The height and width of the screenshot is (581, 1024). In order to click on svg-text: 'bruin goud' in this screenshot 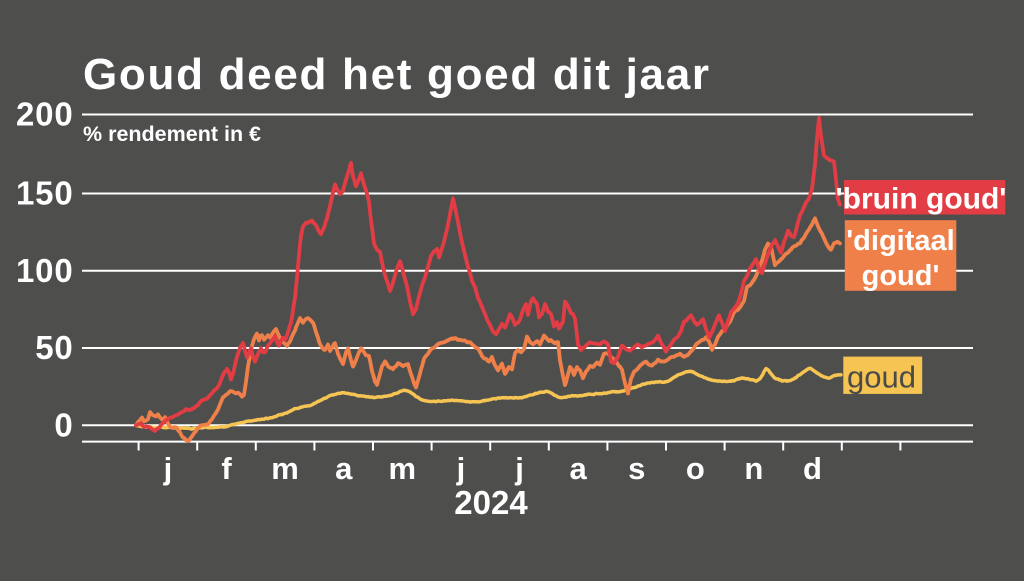, I will do `click(921, 199)`.